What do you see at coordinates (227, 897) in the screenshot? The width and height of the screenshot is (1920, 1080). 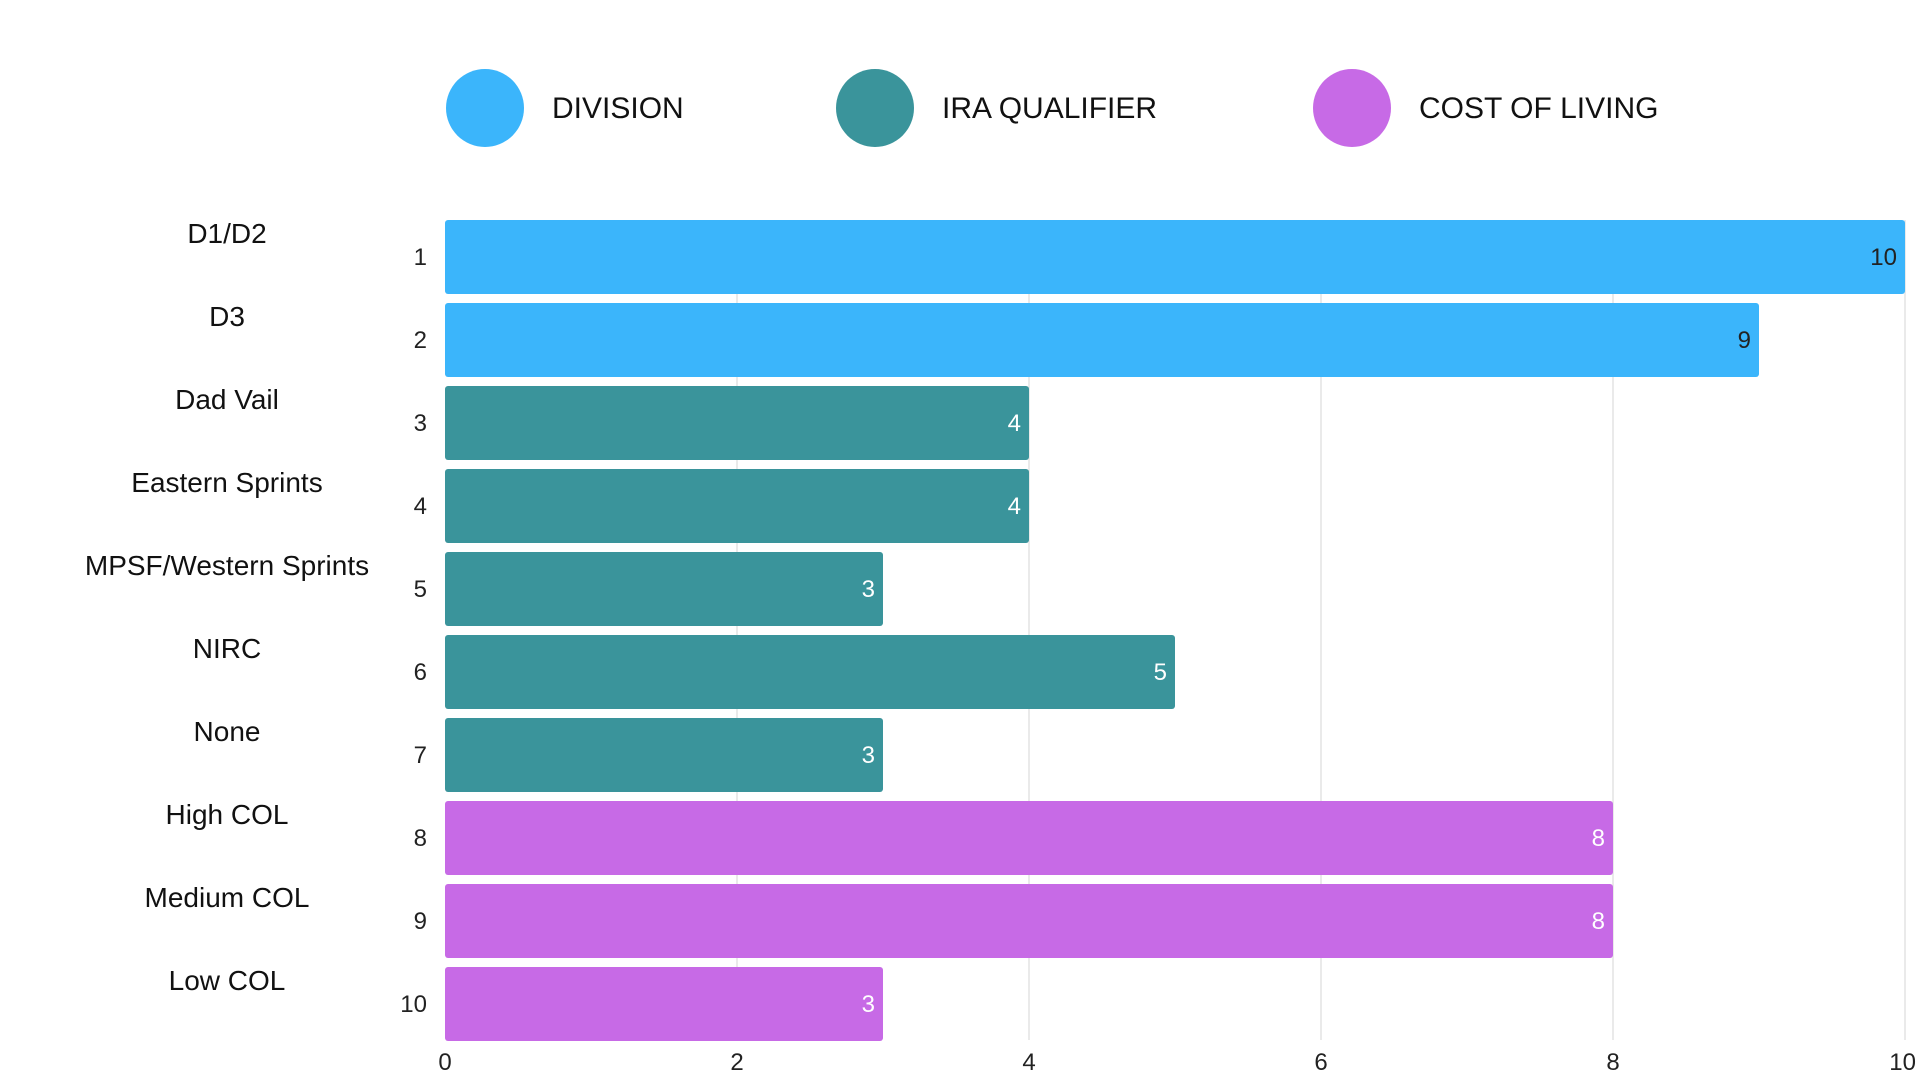 I see `category-label-9: Medium COL` at bounding box center [227, 897].